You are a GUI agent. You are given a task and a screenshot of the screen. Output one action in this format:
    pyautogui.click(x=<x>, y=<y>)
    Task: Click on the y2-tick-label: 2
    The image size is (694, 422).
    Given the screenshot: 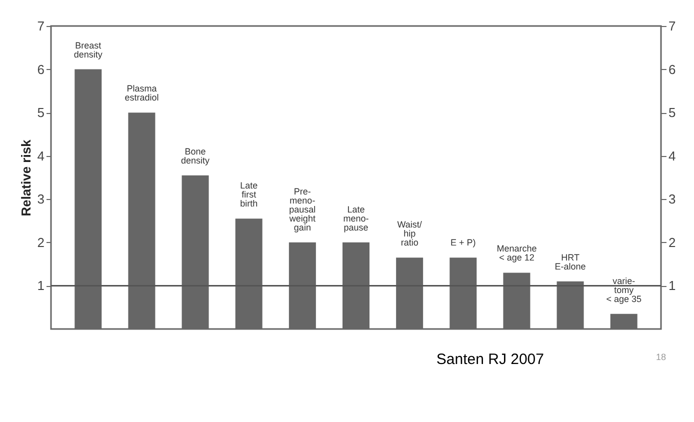 What is the action you would take?
    pyautogui.click(x=672, y=242)
    